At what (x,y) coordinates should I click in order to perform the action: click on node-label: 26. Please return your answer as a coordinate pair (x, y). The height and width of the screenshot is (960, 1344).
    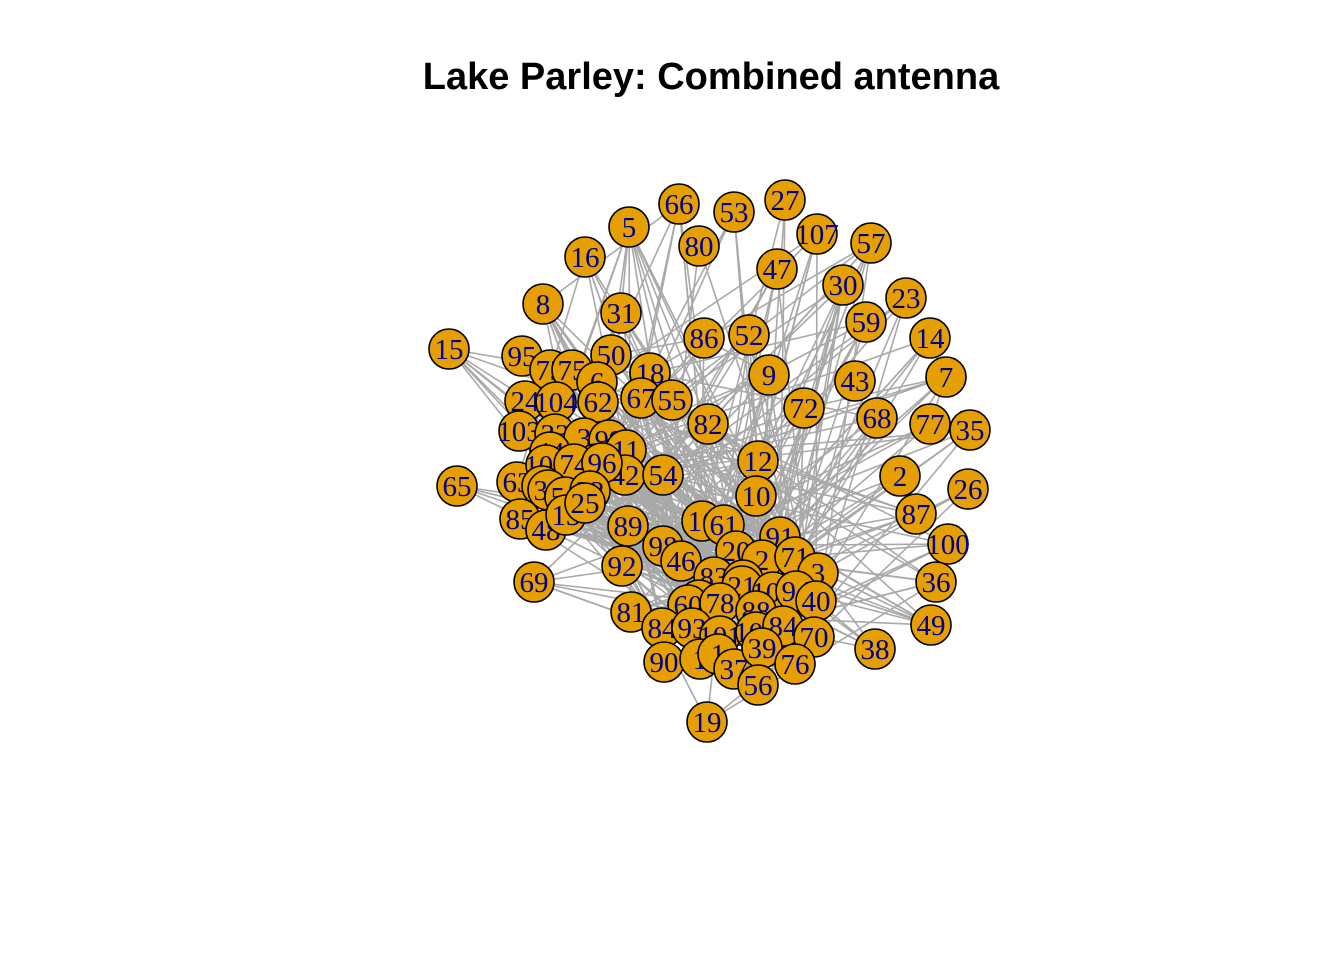
    Looking at the image, I should click on (968, 490).